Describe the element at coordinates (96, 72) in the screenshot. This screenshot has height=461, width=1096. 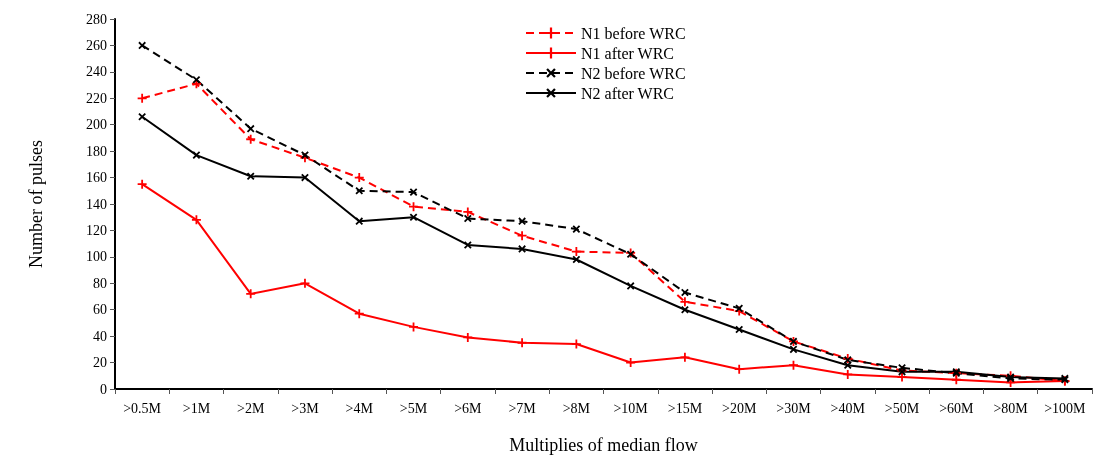
I see `y-tick-label: 240` at that location.